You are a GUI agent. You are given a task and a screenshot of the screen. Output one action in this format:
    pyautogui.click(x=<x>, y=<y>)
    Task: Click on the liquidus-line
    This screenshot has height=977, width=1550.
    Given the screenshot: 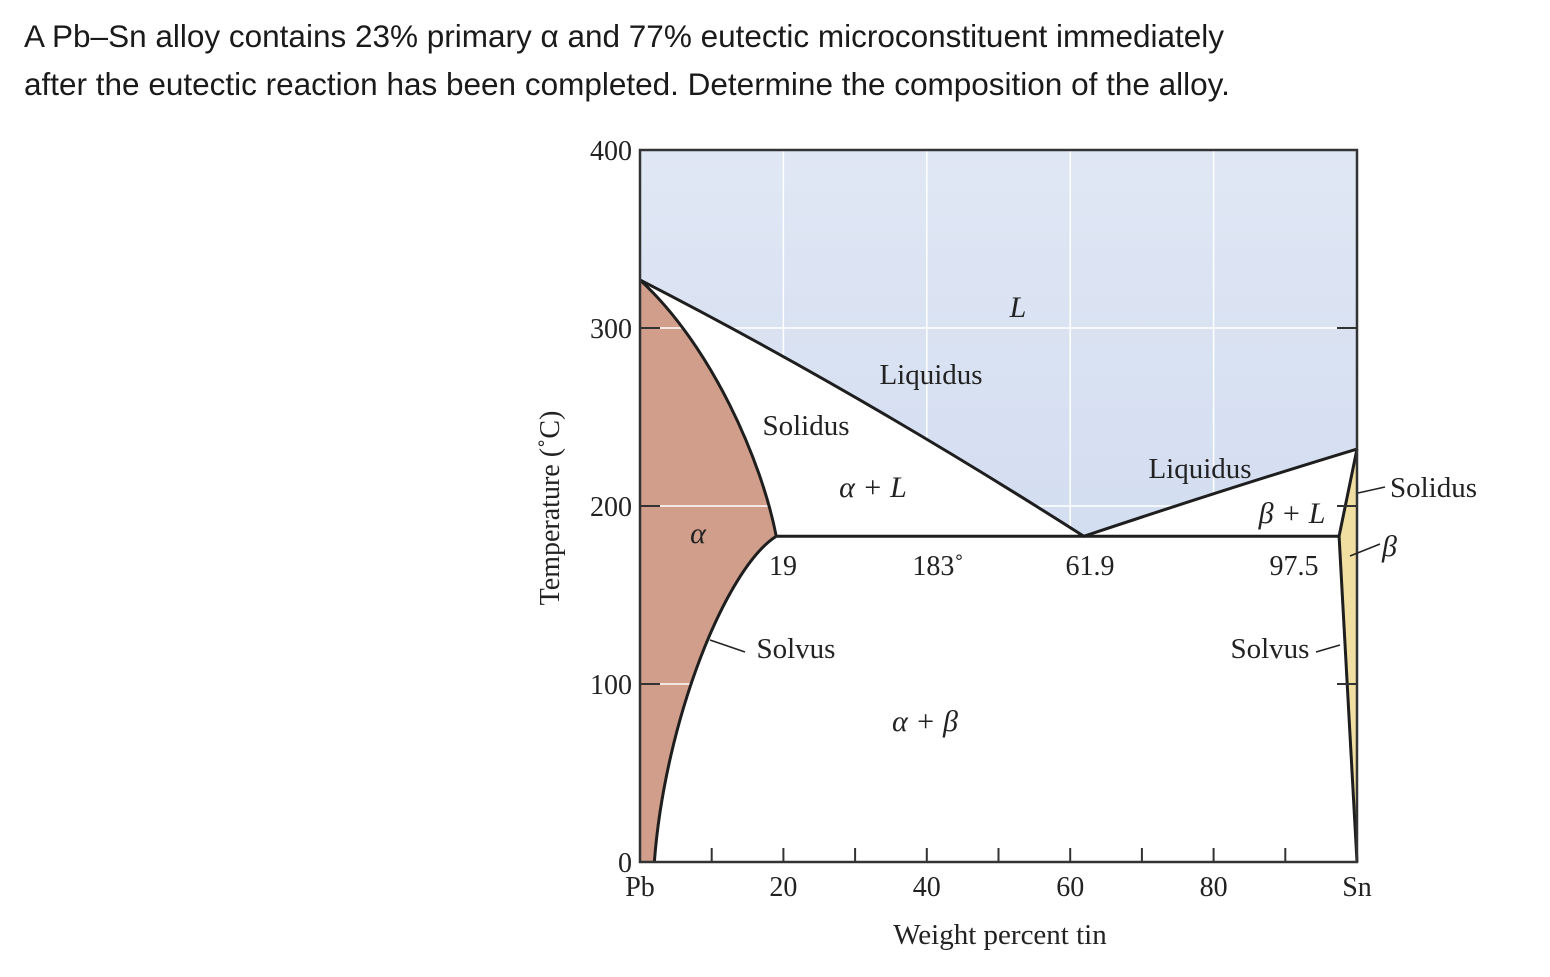 What is the action you would take?
    pyautogui.click(x=998, y=408)
    